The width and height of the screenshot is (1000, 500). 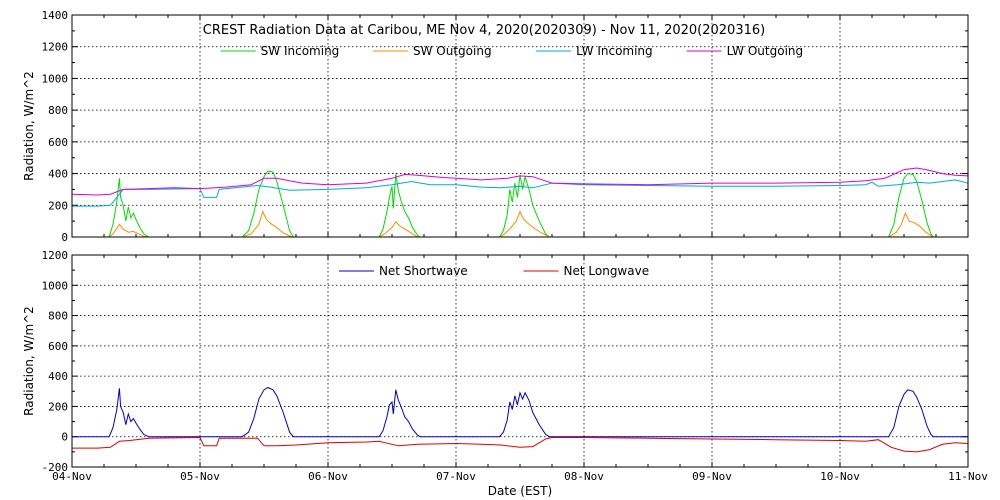 What do you see at coordinates (968, 476) in the screenshot?
I see `x-tick-label: 11-Nov` at bounding box center [968, 476].